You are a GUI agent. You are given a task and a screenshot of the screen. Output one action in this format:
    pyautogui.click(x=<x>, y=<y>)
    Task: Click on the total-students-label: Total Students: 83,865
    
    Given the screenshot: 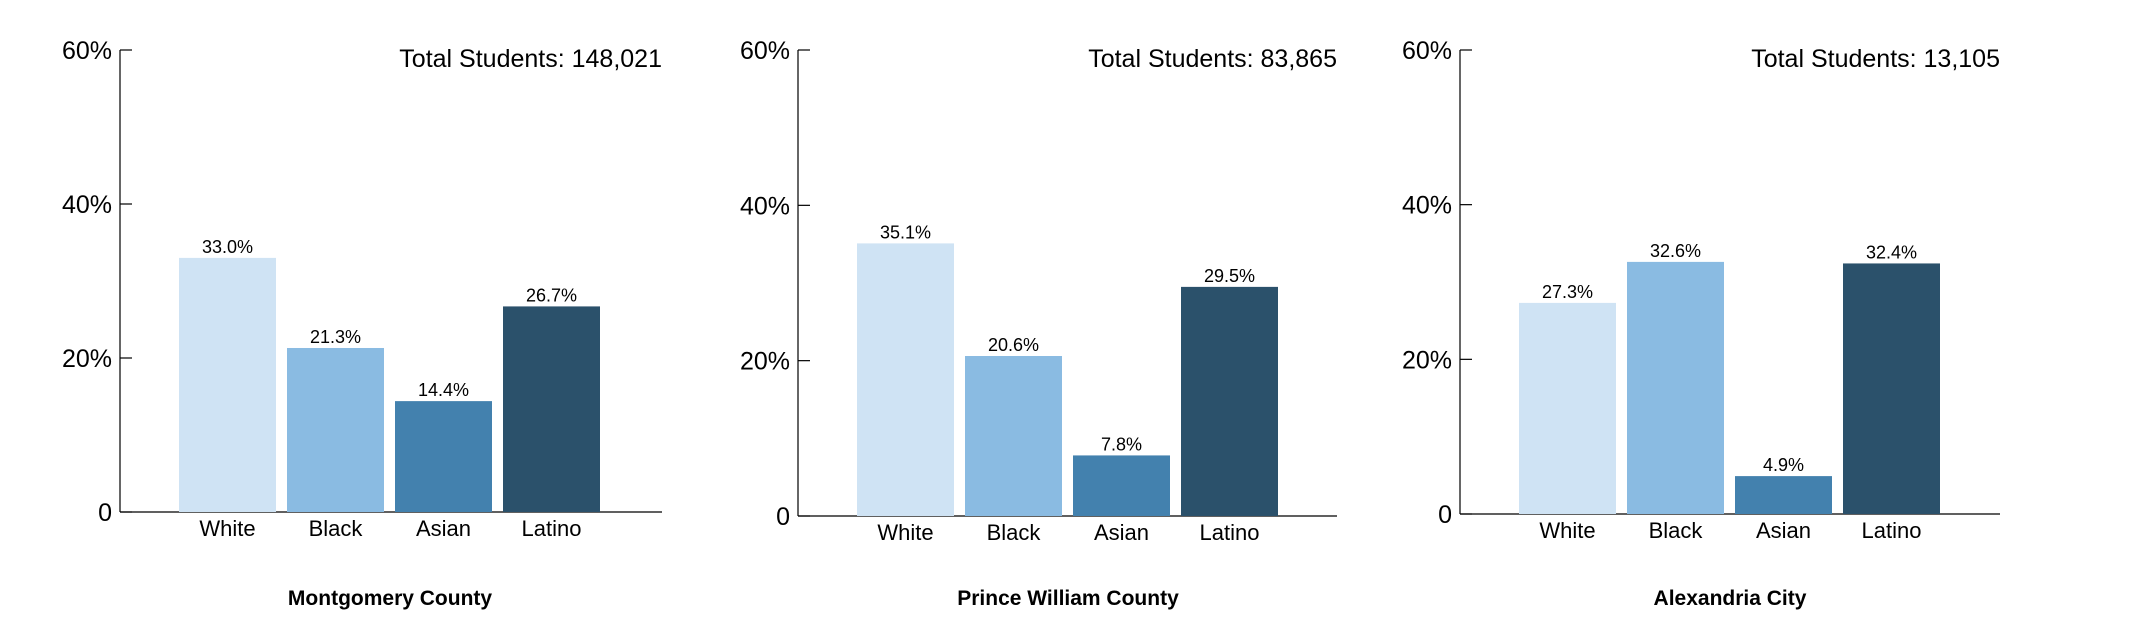 What is the action you would take?
    pyautogui.click(x=1212, y=59)
    